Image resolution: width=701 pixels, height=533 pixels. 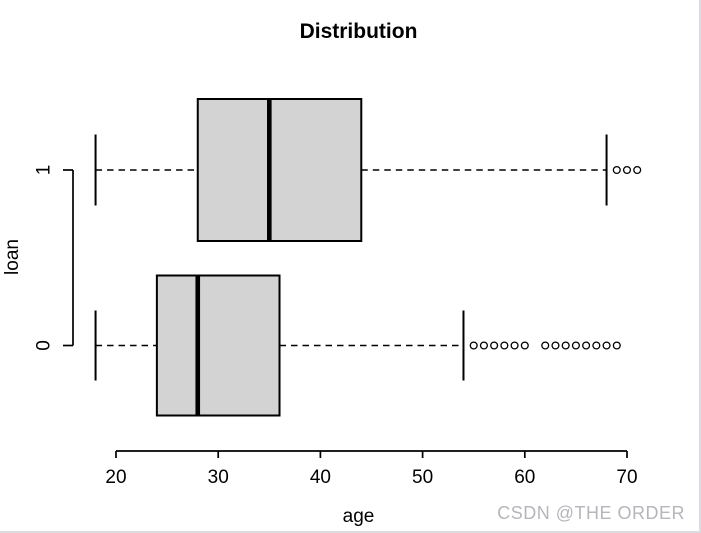 What do you see at coordinates (626, 477) in the screenshot?
I see `x-axis-tick-label: 70` at bounding box center [626, 477].